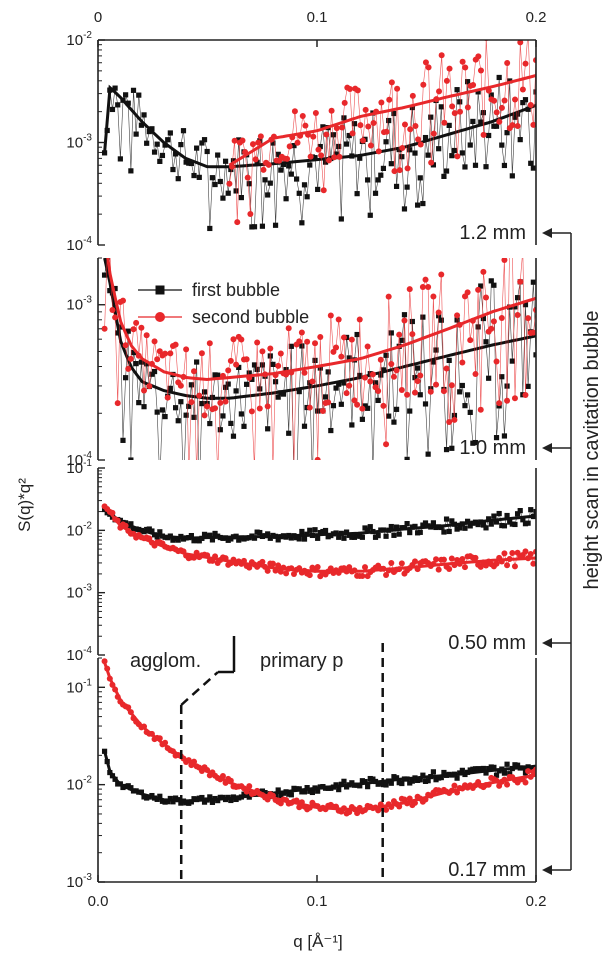 This screenshot has width=613, height=959. I want to click on primary-label: primary p, so click(301, 661).